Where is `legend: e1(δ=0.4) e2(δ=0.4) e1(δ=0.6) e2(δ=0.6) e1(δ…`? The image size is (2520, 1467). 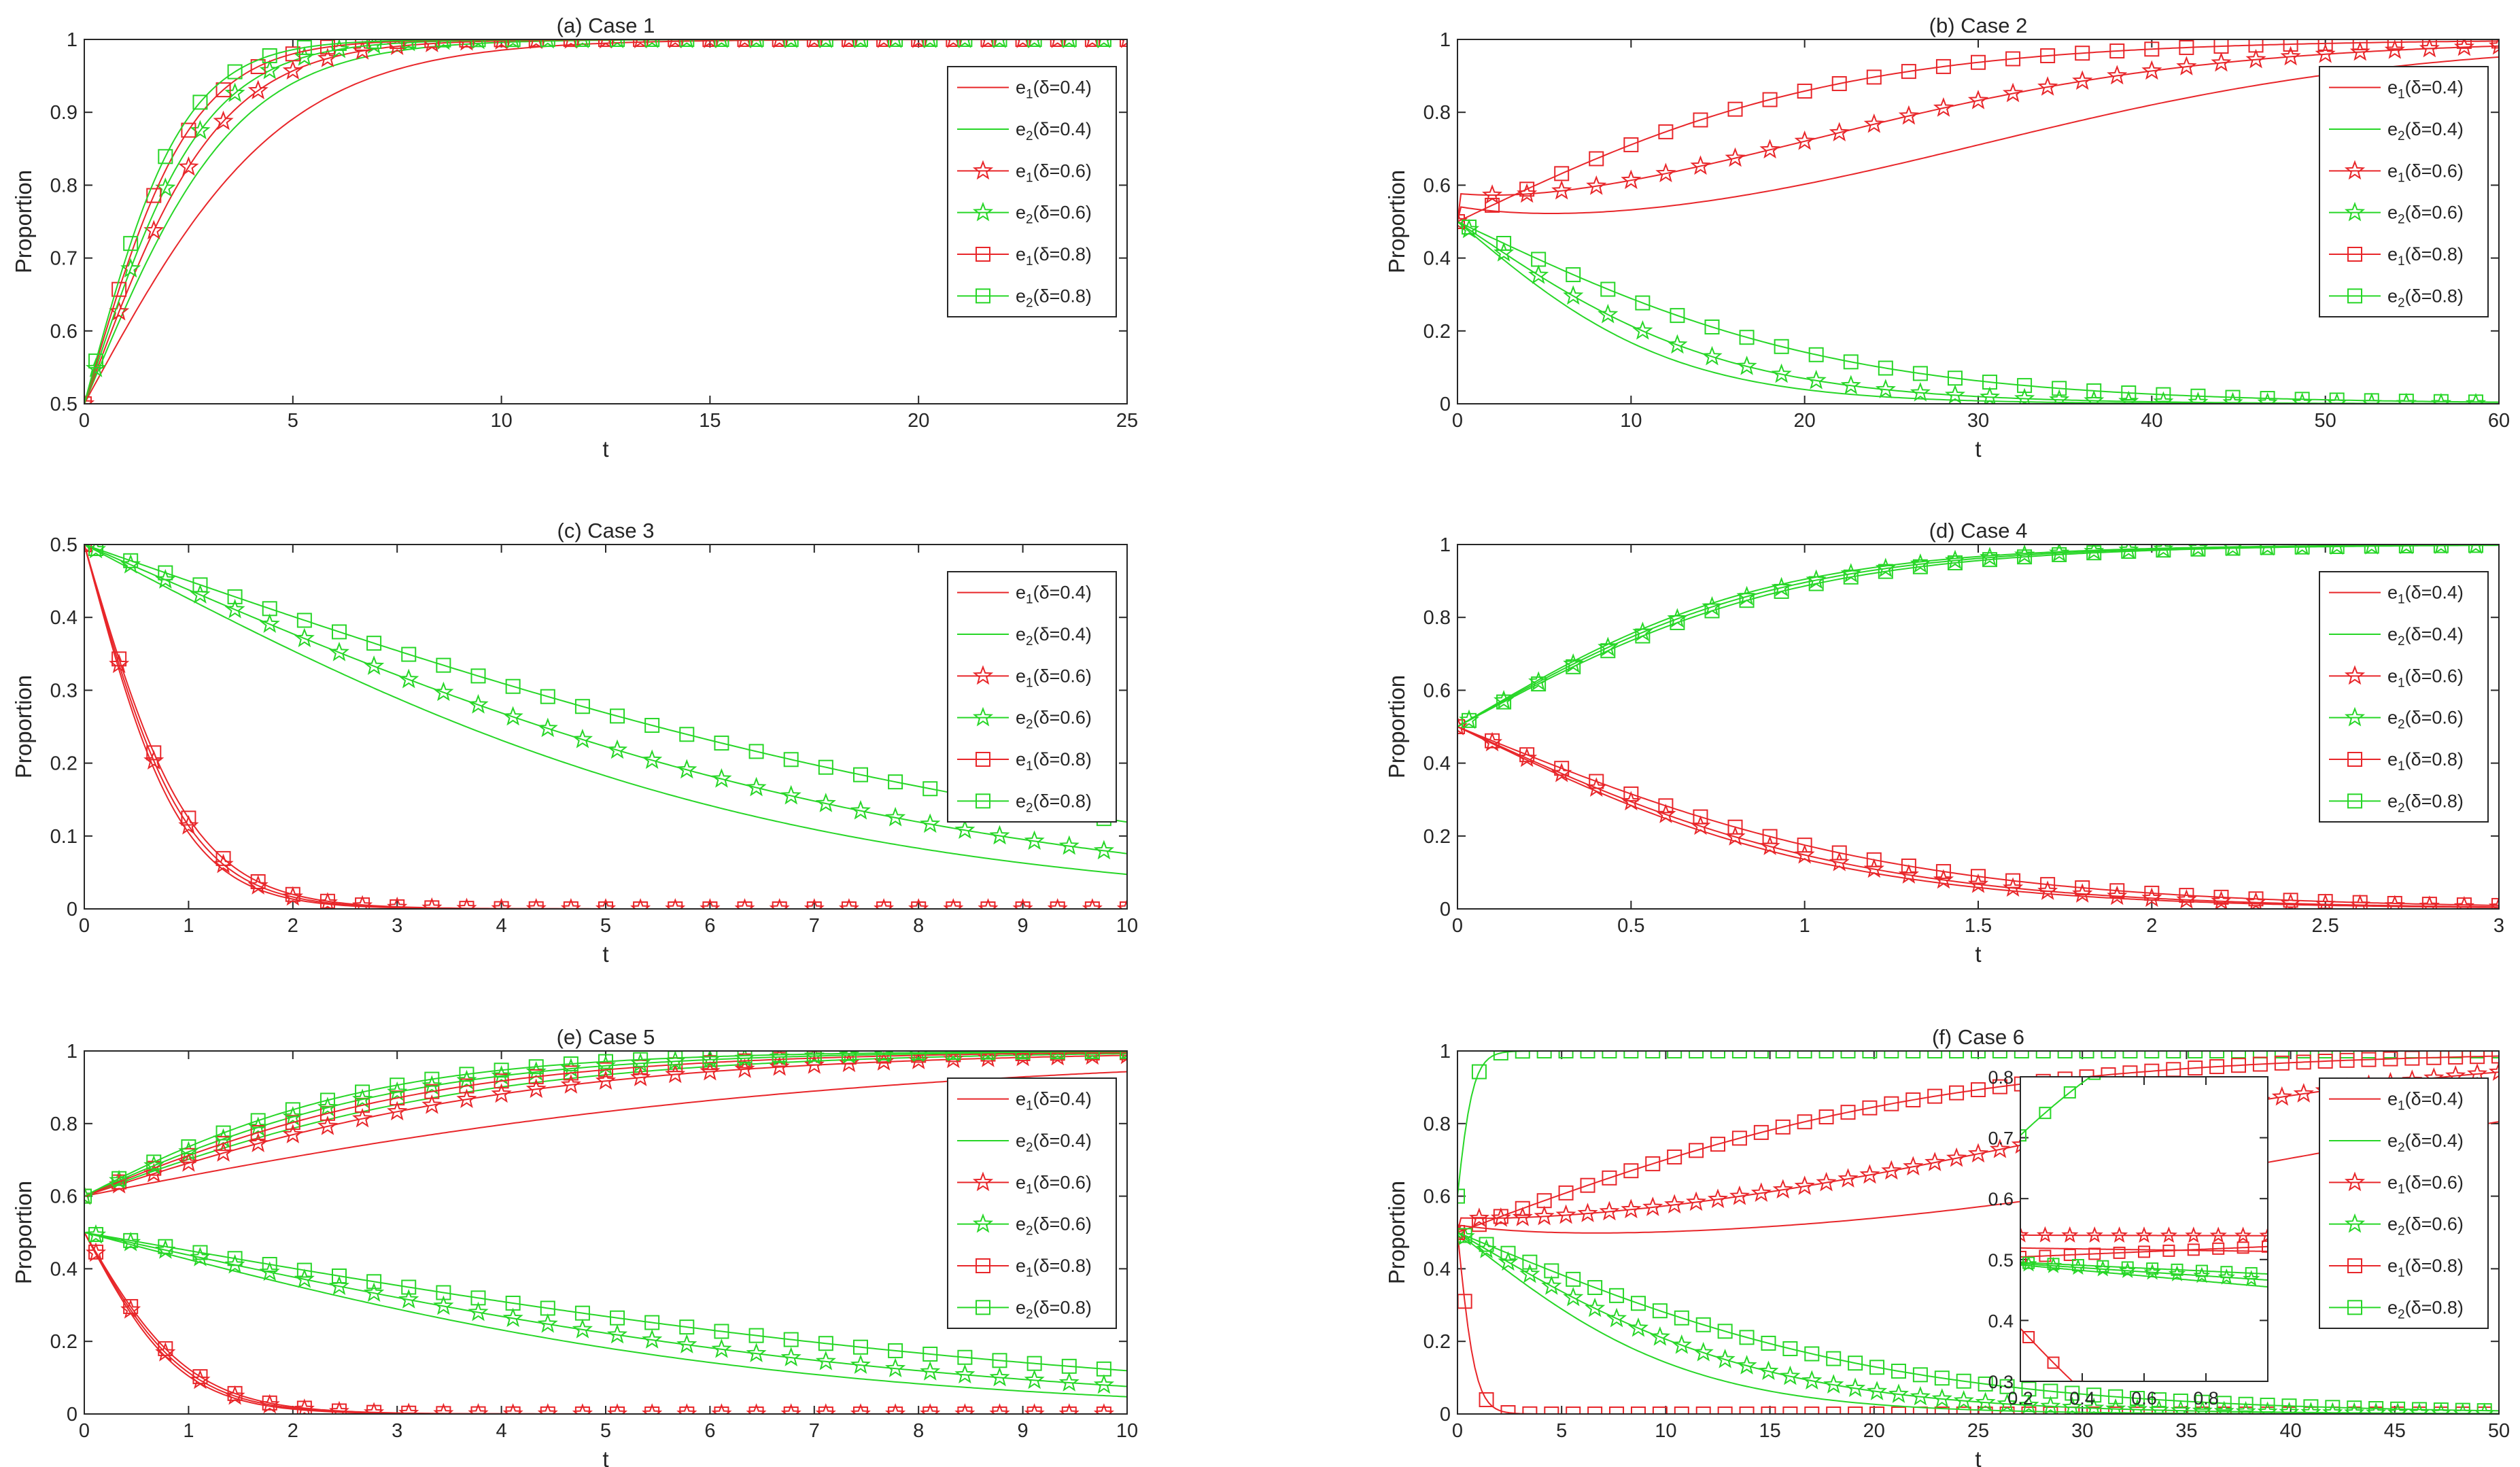 legend: e1(δ=0.4) e2(δ=0.4) e1(δ=0.6) e2(δ=0.6) e1(δ… is located at coordinates (2404, 191).